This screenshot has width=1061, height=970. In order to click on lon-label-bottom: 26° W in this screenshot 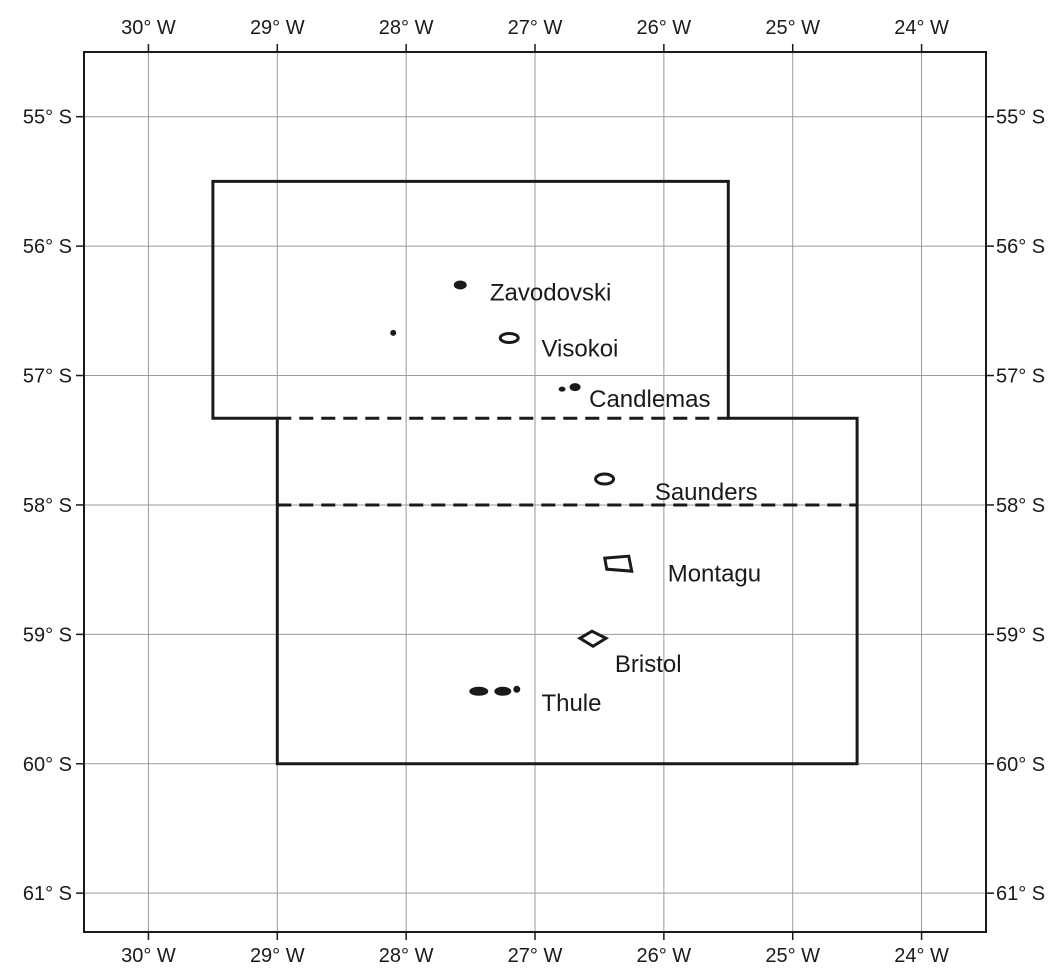, I will do `click(664, 956)`.